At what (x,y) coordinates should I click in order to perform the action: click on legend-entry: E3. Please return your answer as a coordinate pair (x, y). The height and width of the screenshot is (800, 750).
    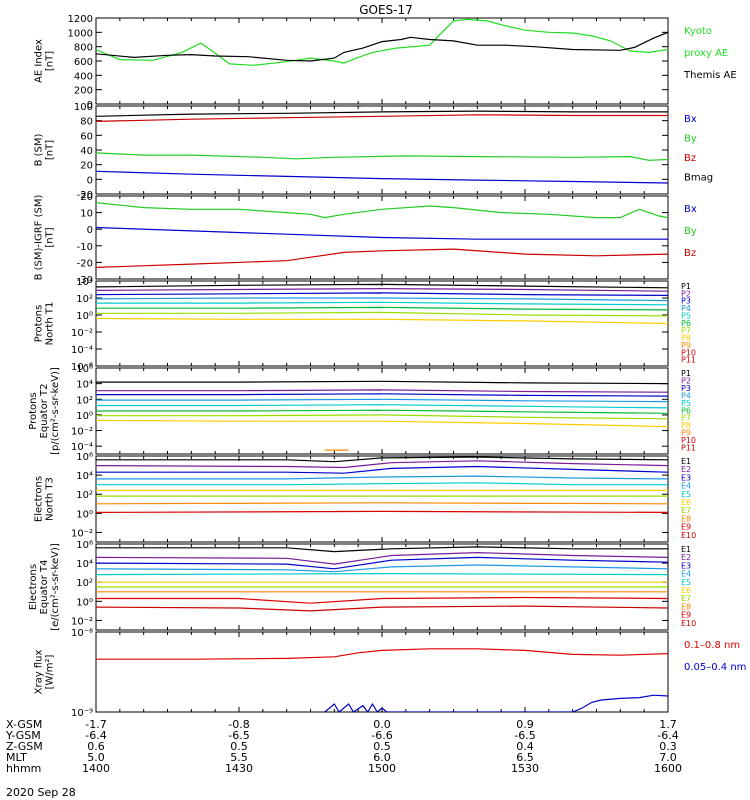
    Looking at the image, I should click on (686, 565).